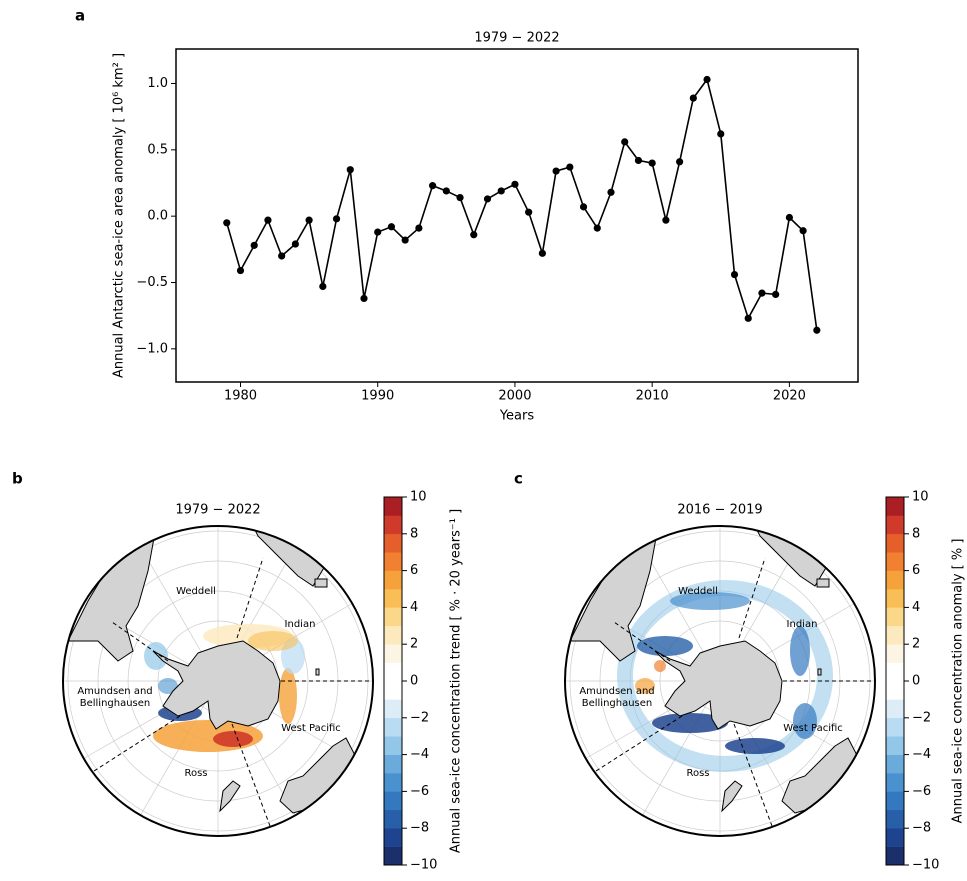  What do you see at coordinates (114, 691) in the screenshot?
I see `region-label: Amundsen and` at bounding box center [114, 691].